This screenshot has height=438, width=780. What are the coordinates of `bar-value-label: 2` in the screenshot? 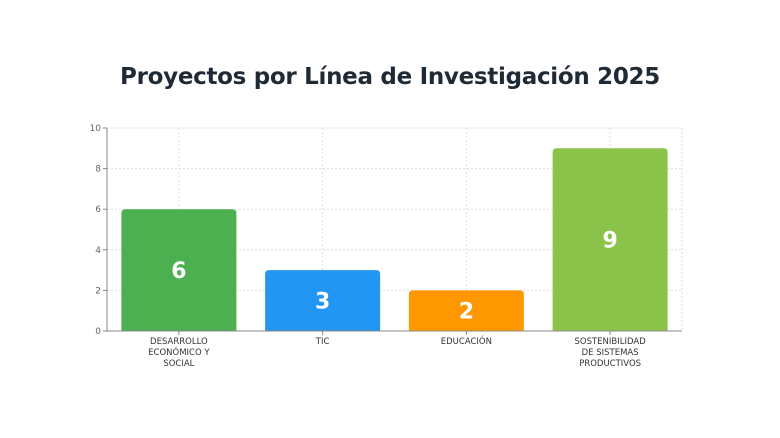 It's located at (466, 312).